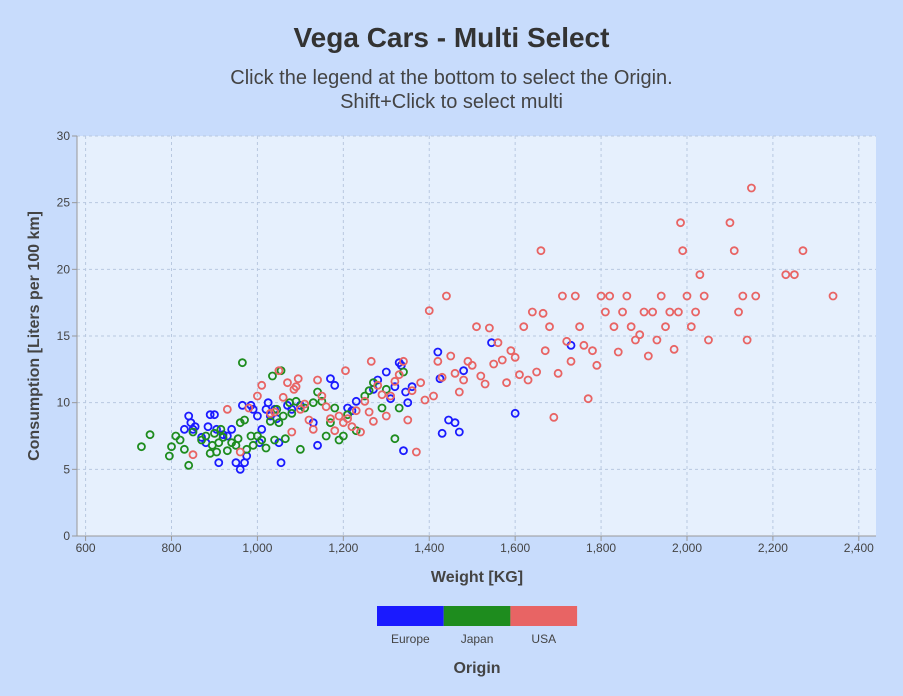 Image resolution: width=903 pixels, height=696 pixels. I want to click on legend-label-usa: USA, so click(543, 639).